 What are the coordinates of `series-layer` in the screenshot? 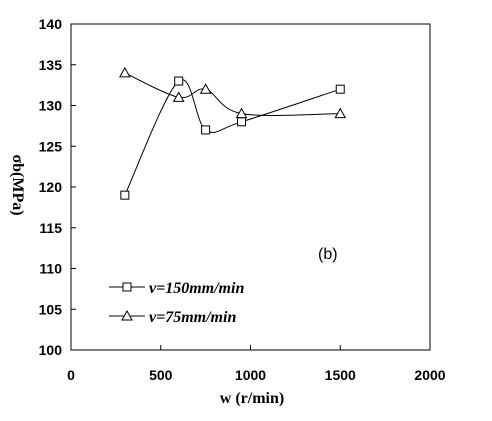 It's located at (233, 133).